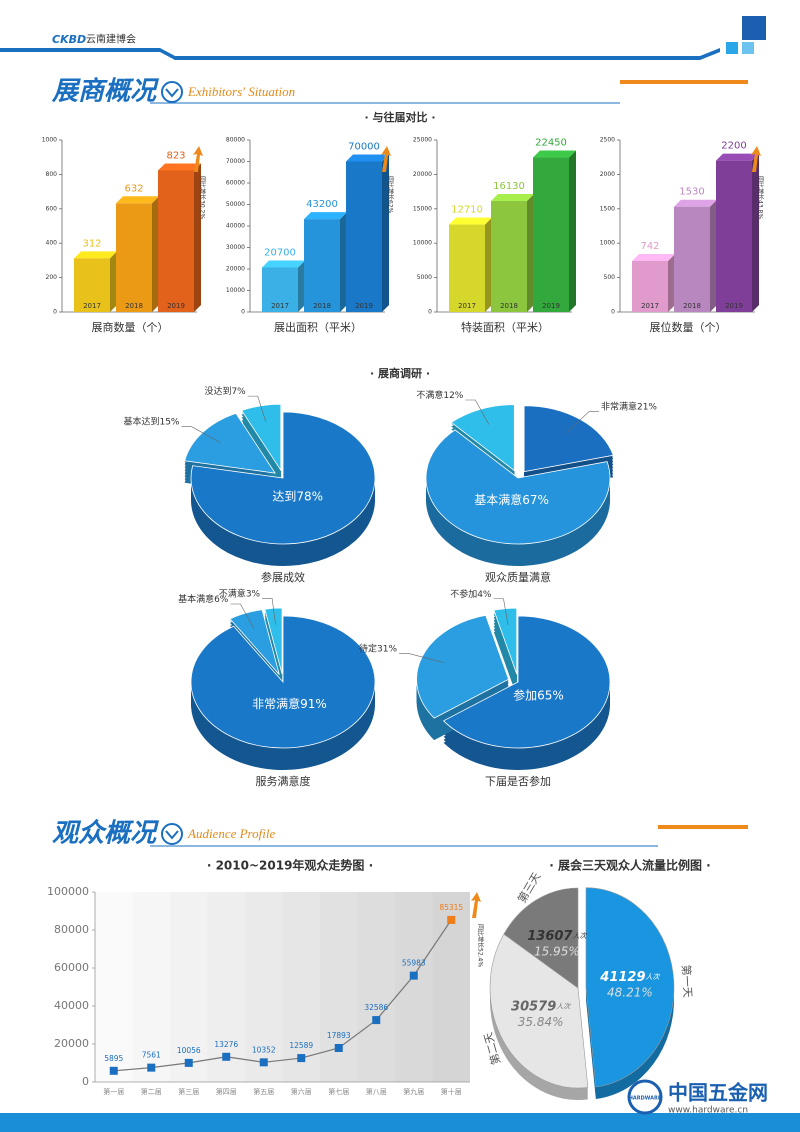 The width and height of the screenshot is (800, 1132). What do you see at coordinates (653, 977) in the screenshot?
I see `unit: 人次` at bounding box center [653, 977].